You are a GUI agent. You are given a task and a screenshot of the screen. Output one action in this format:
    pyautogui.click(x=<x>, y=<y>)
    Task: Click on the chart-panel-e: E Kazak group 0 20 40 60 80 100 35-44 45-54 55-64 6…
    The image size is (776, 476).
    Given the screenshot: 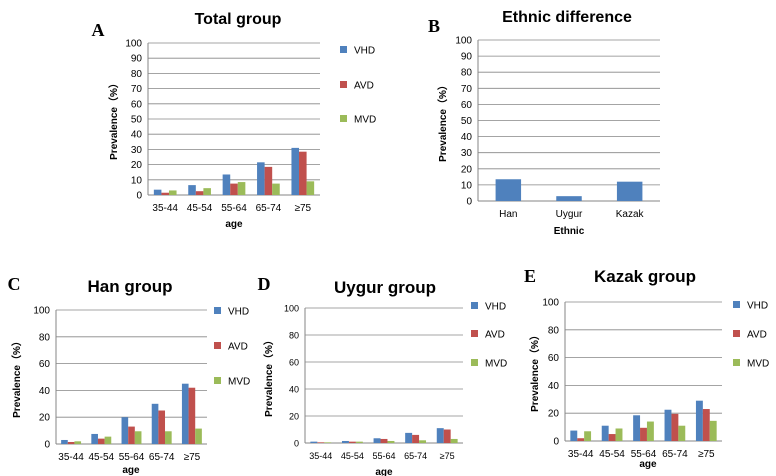 What is the action you would take?
    pyautogui.click(x=646, y=368)
    